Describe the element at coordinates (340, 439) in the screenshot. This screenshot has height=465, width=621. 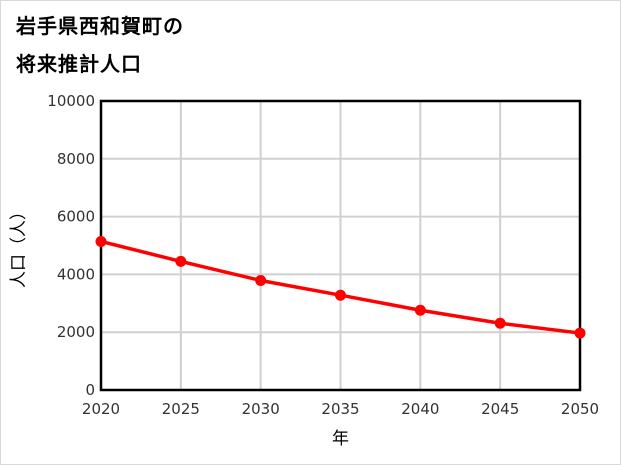
I see `x-axis-label: 年` at that location.